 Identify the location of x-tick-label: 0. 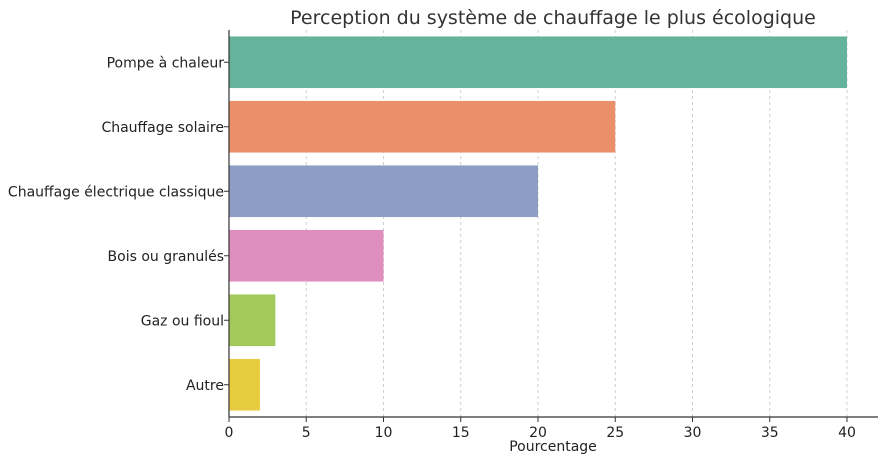
(229, 433).